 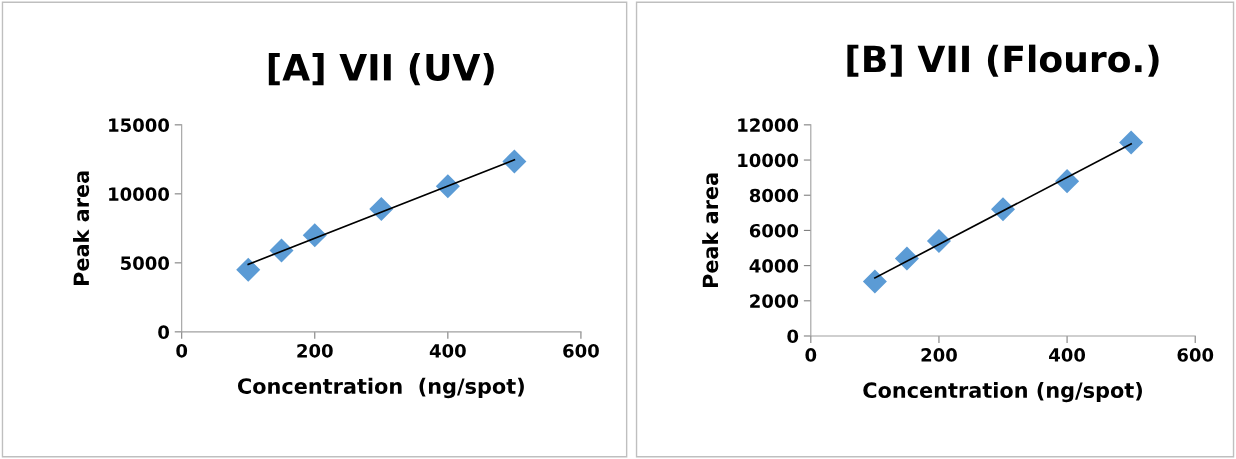 I want to click on y-tick-label: 15000, so click(x=139, y=125).